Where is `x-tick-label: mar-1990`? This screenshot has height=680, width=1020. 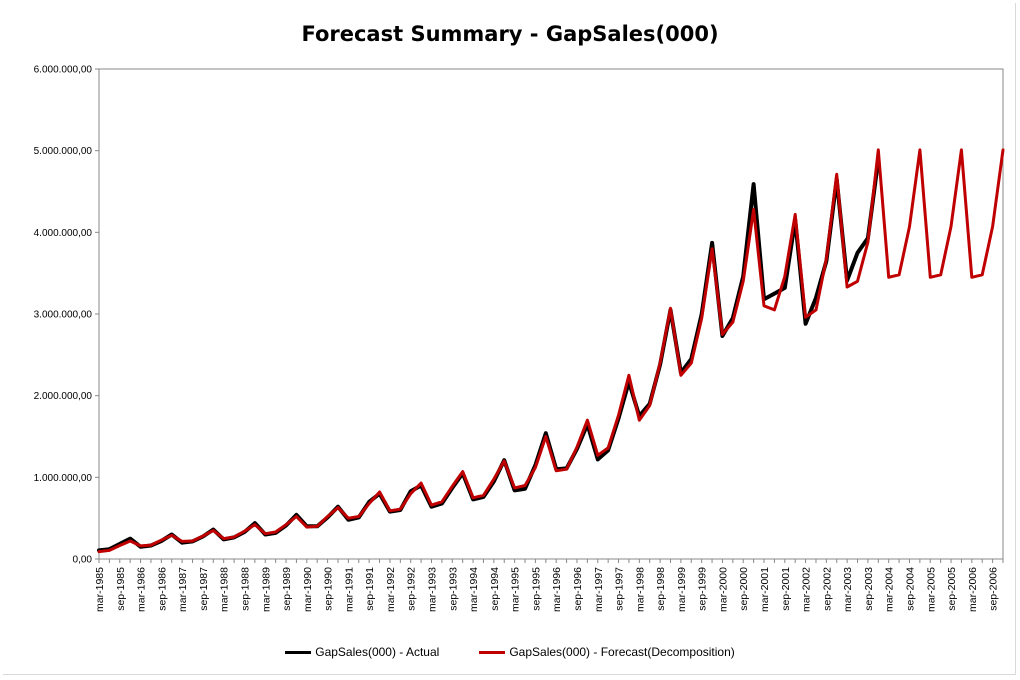 x-tick-label: mar-1990 is located at coordinates (308, 589).